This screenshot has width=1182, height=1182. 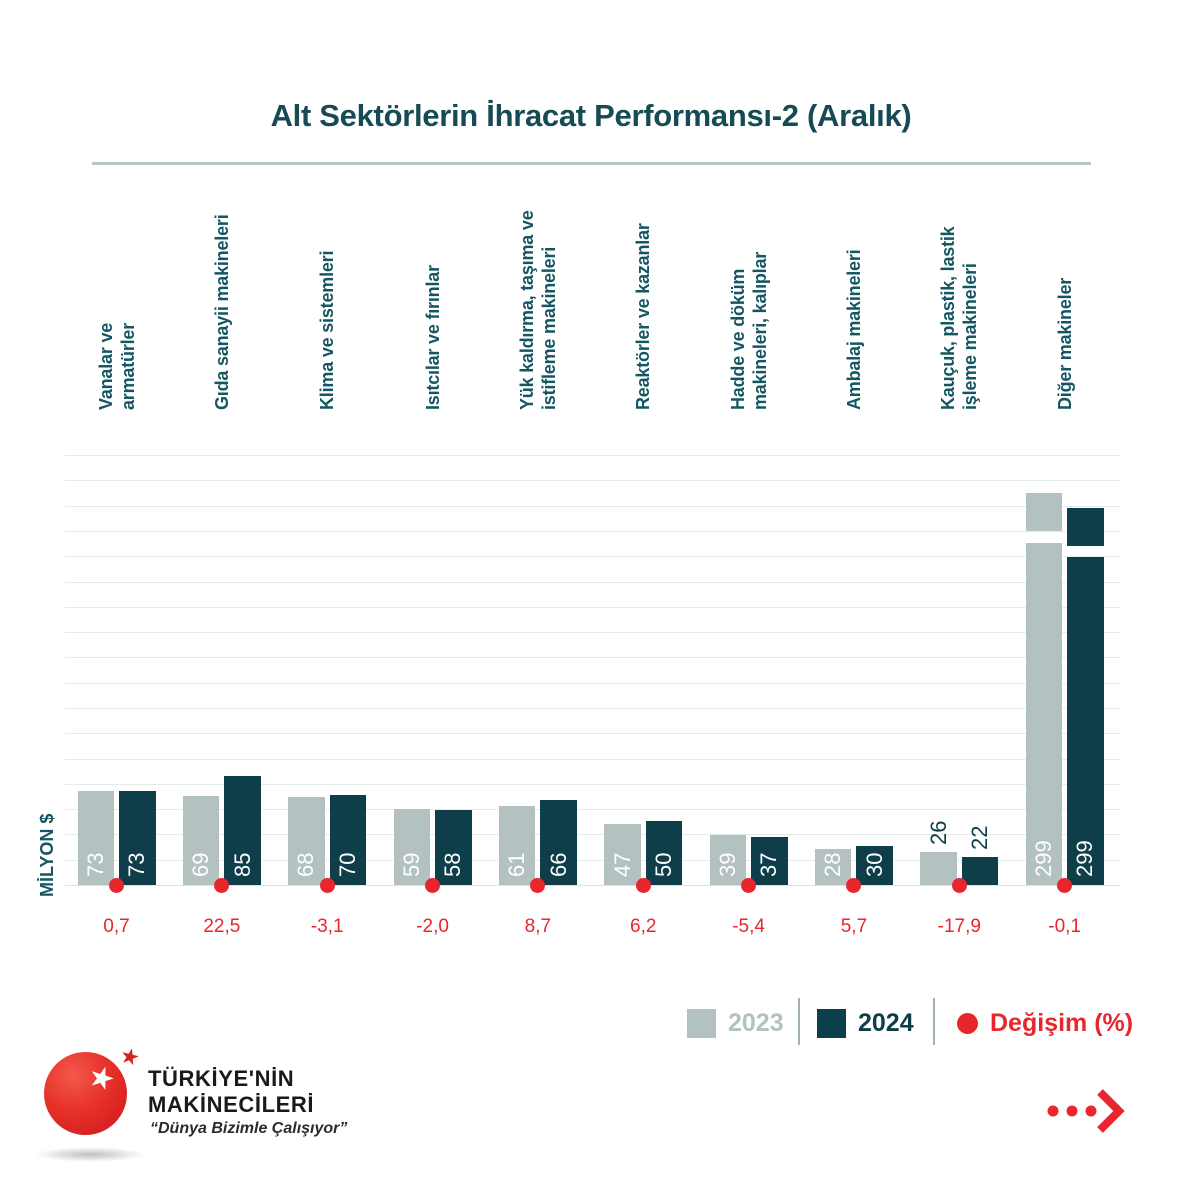 I want to click on bar-value-label: 28, so click(x=833, y=864).